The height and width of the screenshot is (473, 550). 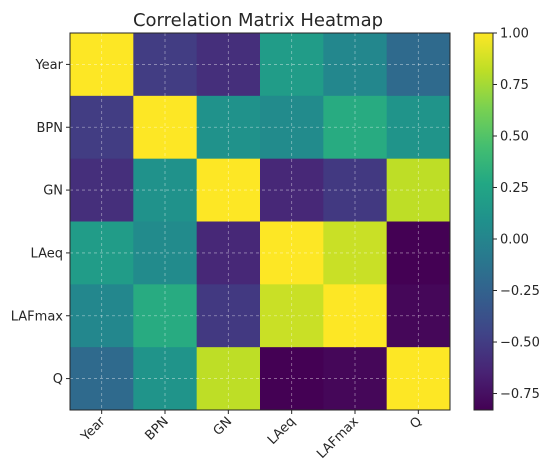 What do you see at coordinates (514, 137) in the screenshot?
I see `colorbar-tick-label: 0.50` at bounding box center [514, 137].